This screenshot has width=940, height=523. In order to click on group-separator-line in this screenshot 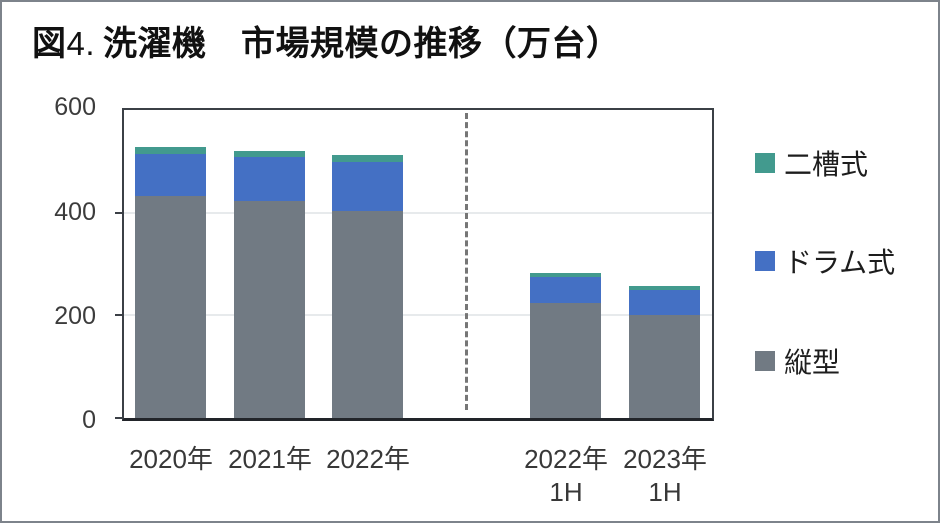, I will do `click(466, 261)`.